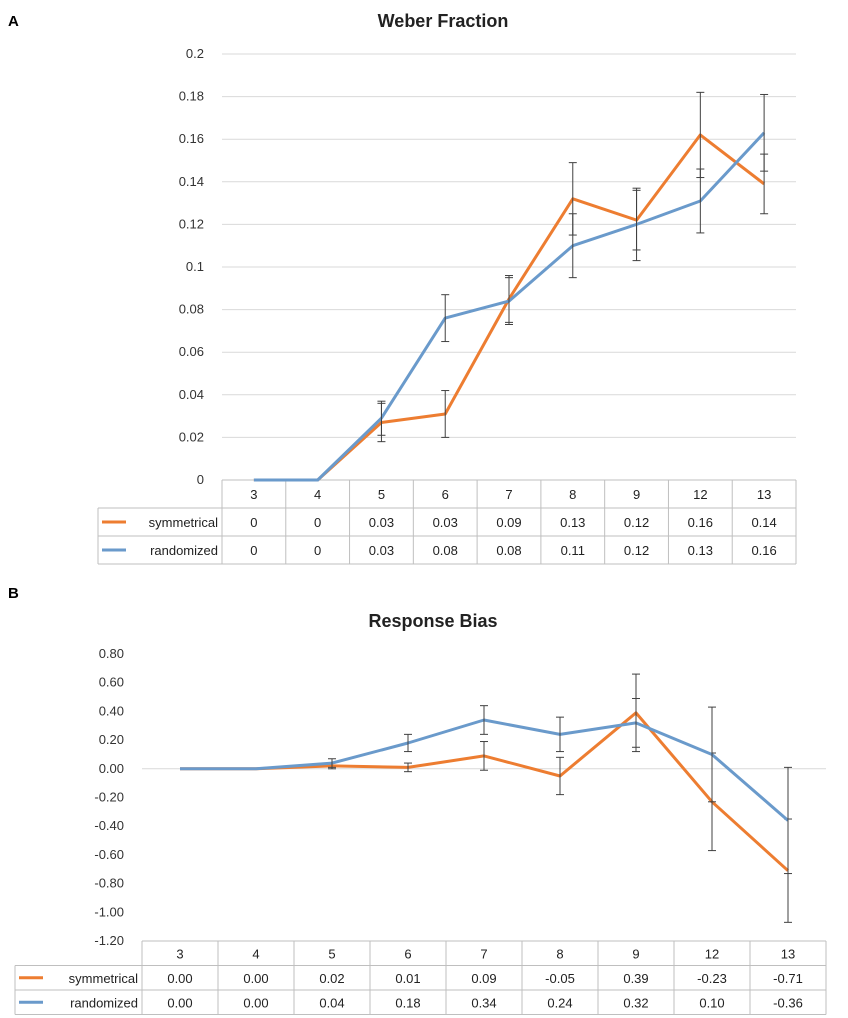  I want to click on series-line-symmetrical, so click(485, 791).